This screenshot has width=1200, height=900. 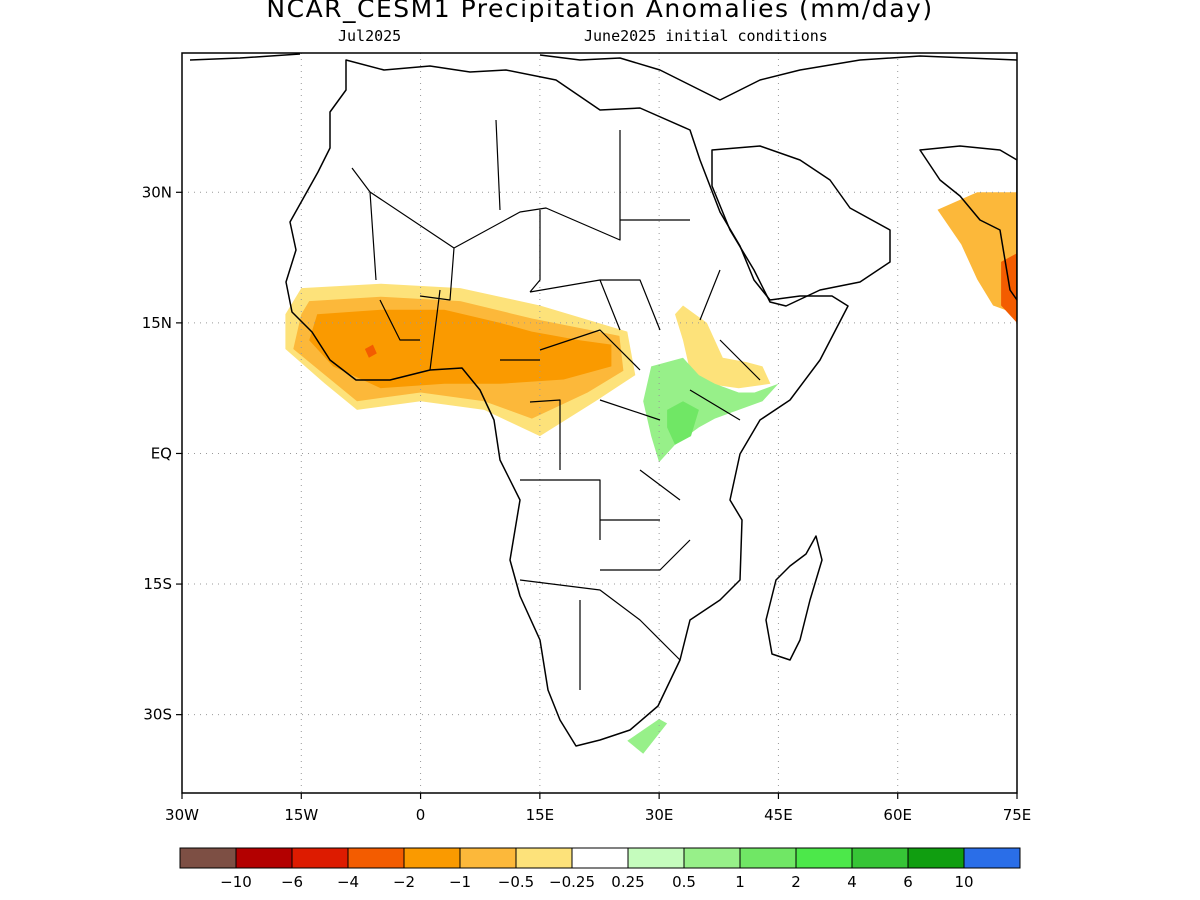 I want to click on colorbar-label: 1, so click(x=740, y=882).